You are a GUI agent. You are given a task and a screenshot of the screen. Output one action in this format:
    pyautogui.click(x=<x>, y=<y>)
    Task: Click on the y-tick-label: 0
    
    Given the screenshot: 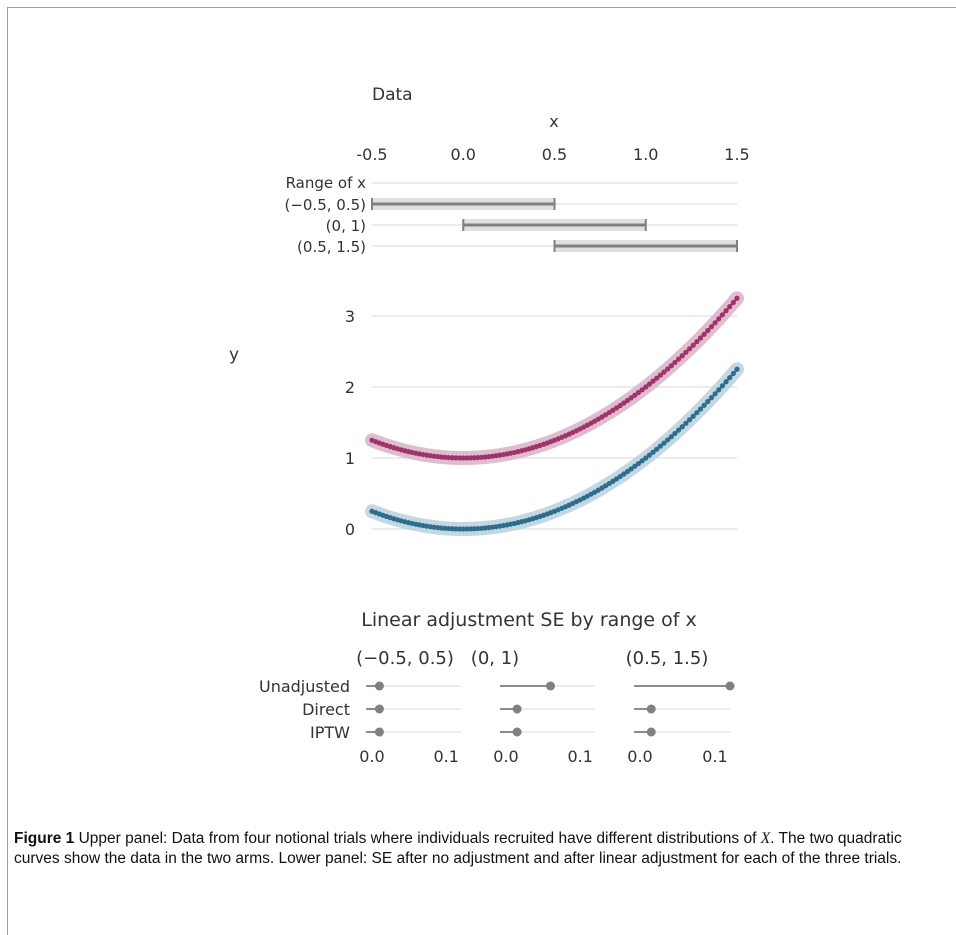 What is the action you would take?
    pyautogui.click(x=350, y=529)
    